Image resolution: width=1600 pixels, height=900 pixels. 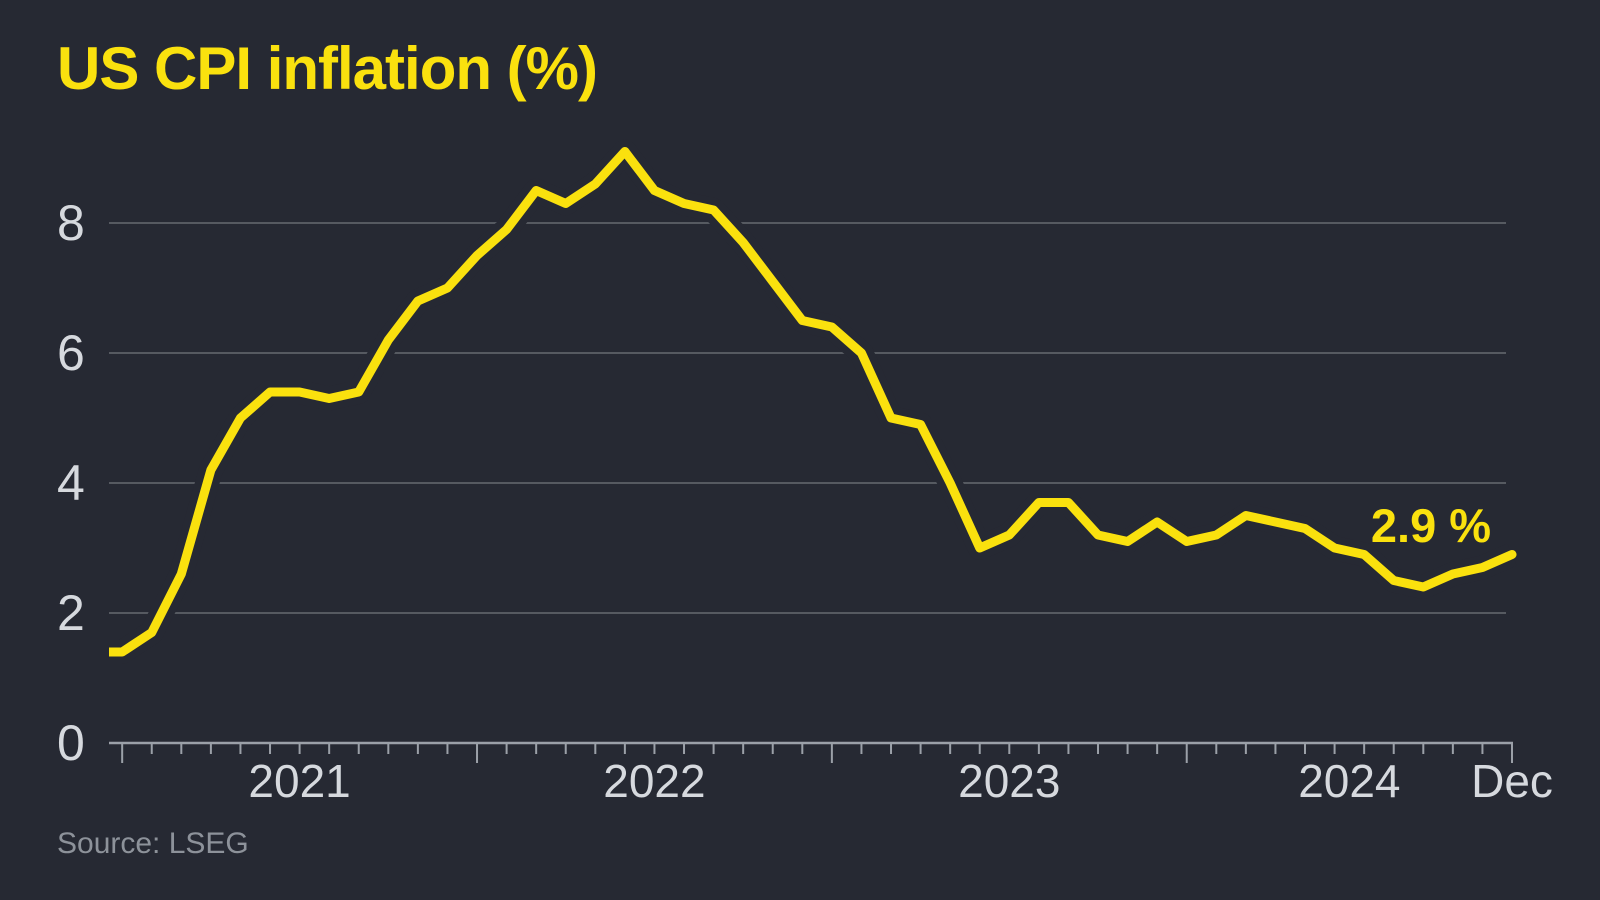 I want to click on y-tick-label-4: 4, so click(x=71, y=483).